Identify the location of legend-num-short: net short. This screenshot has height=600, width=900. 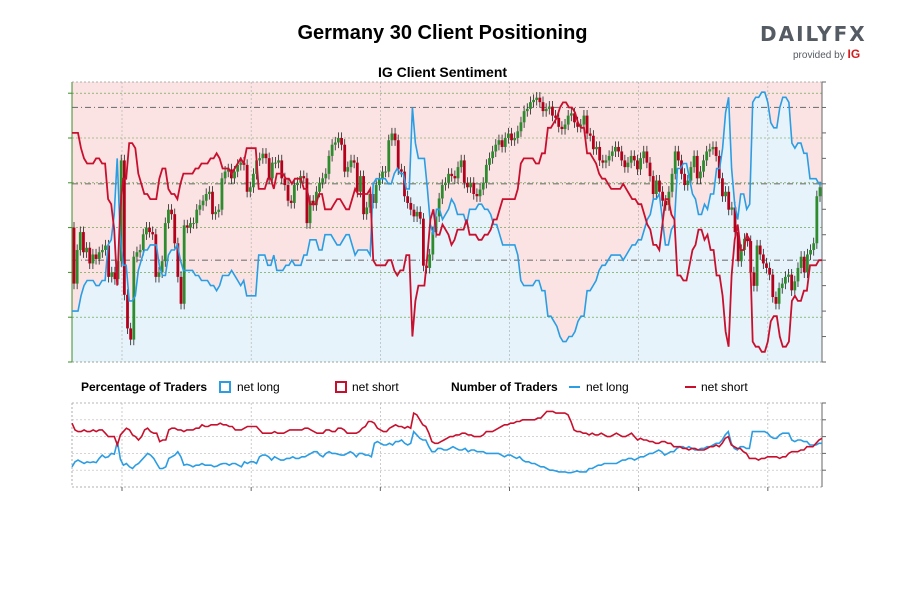
(724, 387).